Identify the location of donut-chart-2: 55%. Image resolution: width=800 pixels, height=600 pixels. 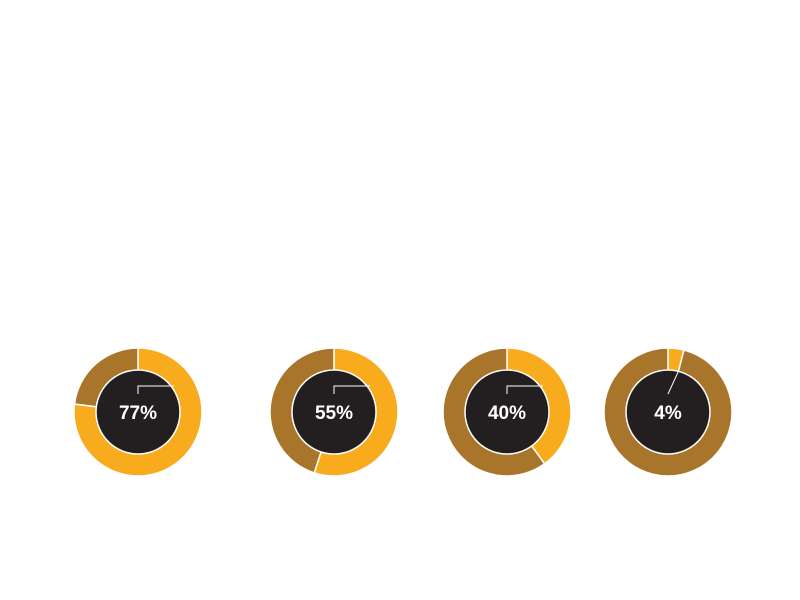
(334, 412).